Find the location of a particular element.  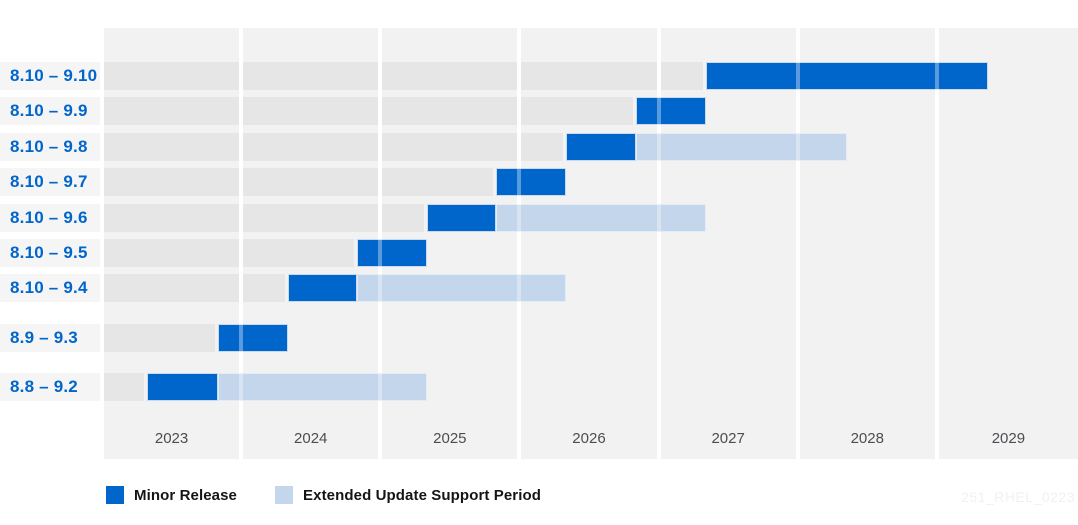

row-label: 8.10 – 9.8 is located at coordinates (49, 146).